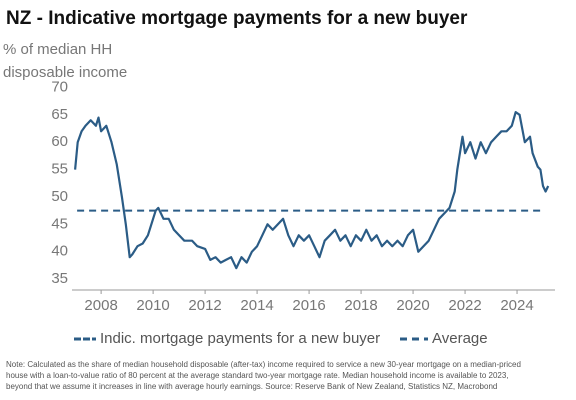 The image size is (576, 400). Describe the element at coordinates (59, 114) in the screenshot. I see `y-tick-label: 65` at that location.